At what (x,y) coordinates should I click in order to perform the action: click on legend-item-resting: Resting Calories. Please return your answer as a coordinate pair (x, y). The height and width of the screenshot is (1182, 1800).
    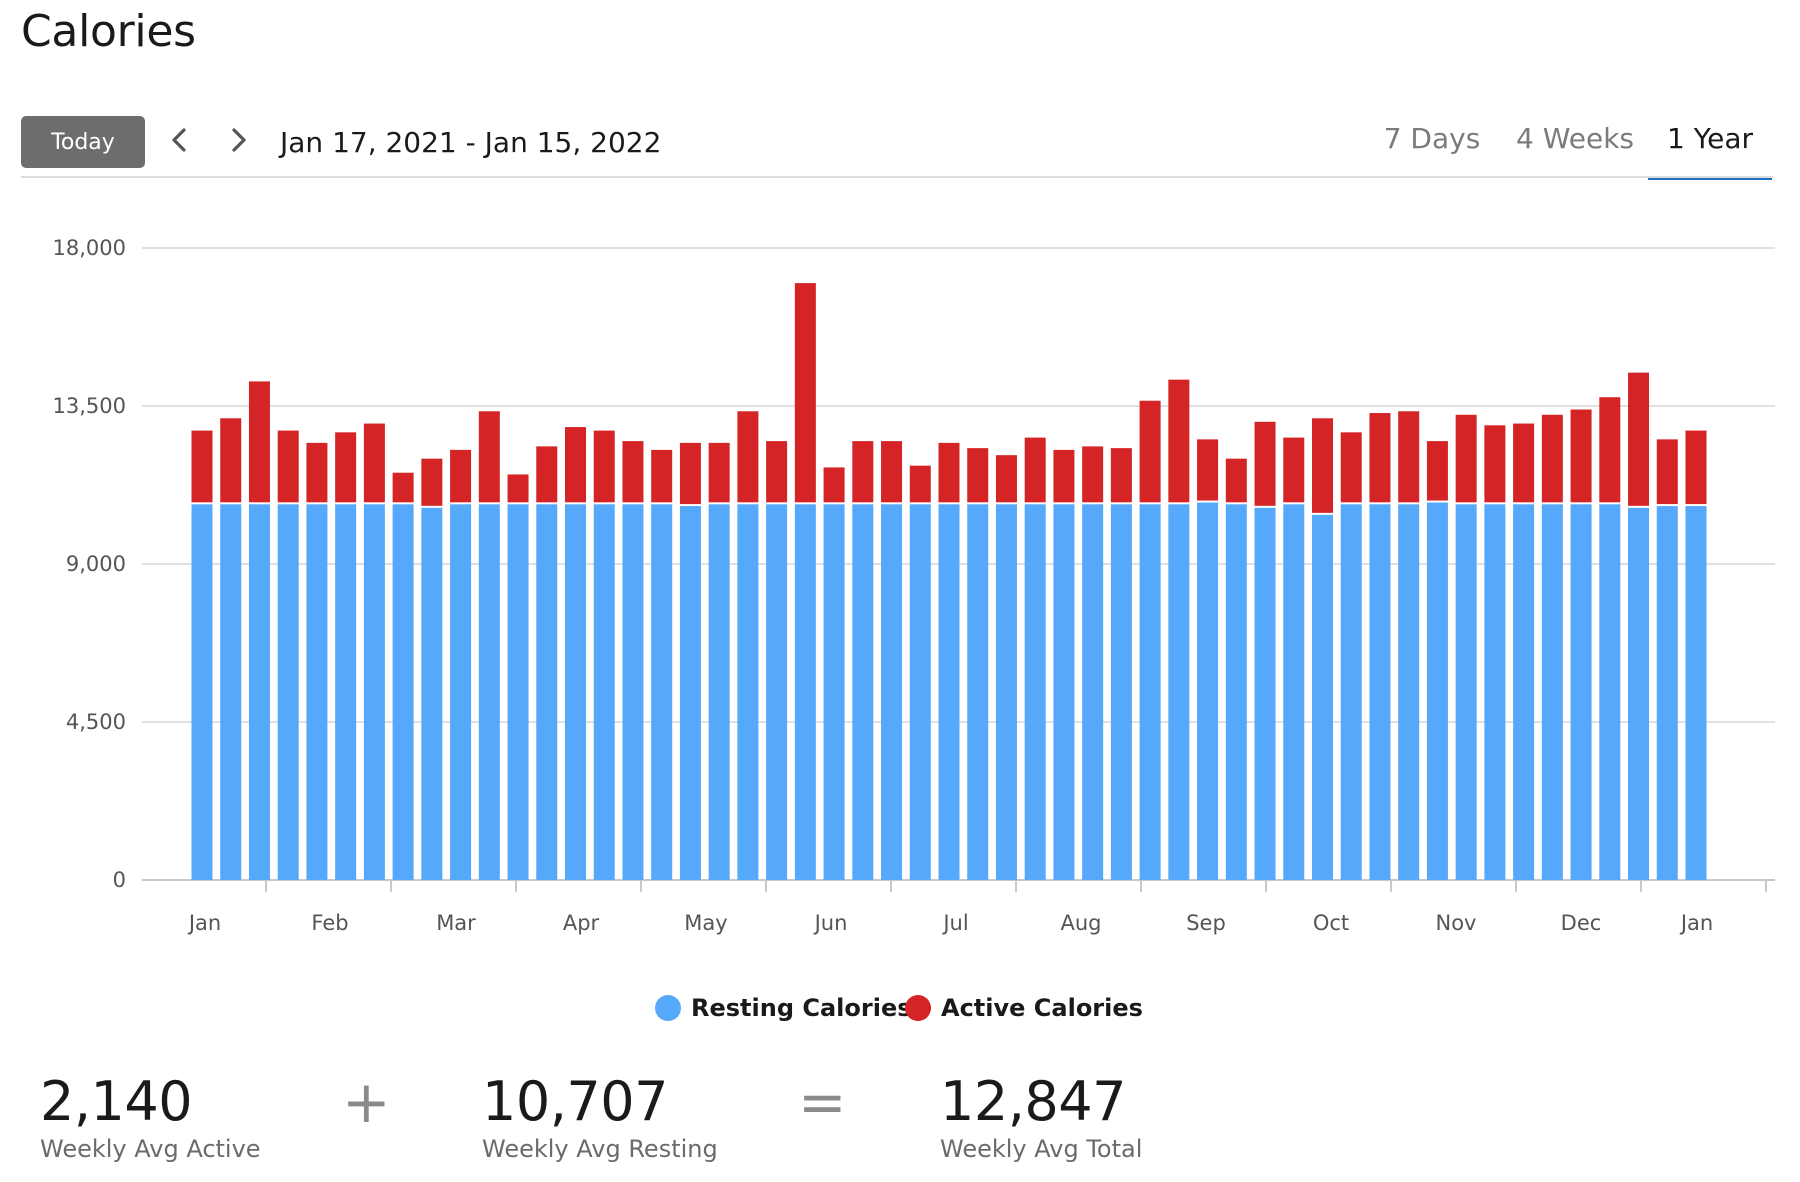
    Looking at the image, I should click on (783, 1008).